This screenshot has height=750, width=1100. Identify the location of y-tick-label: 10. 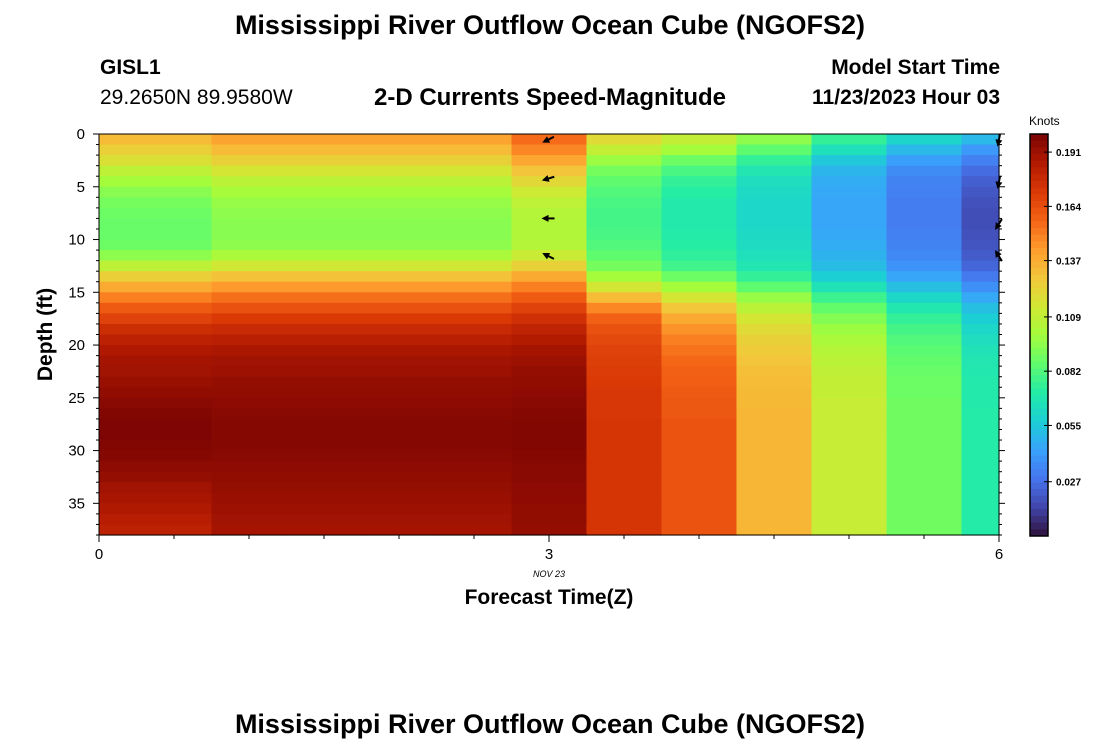
(76, 240).